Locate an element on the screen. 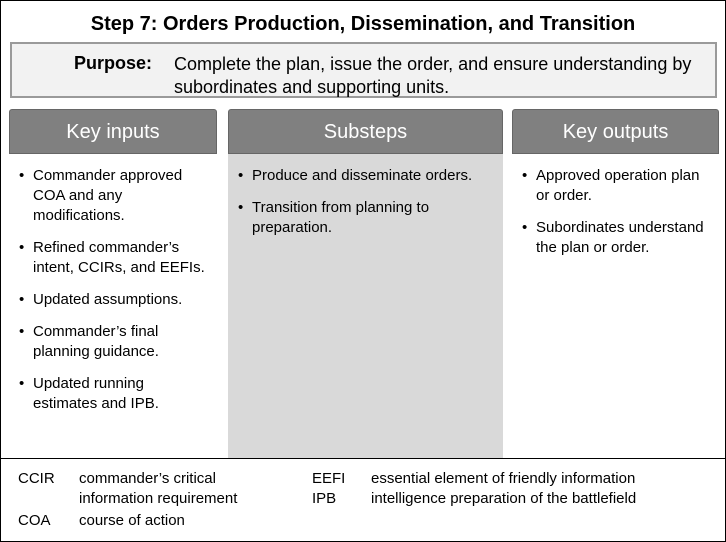 The width and height of the screenshot is (726, 542). bullet-item: Commander’s final planning guidance. is located at coordinates (114, 342).